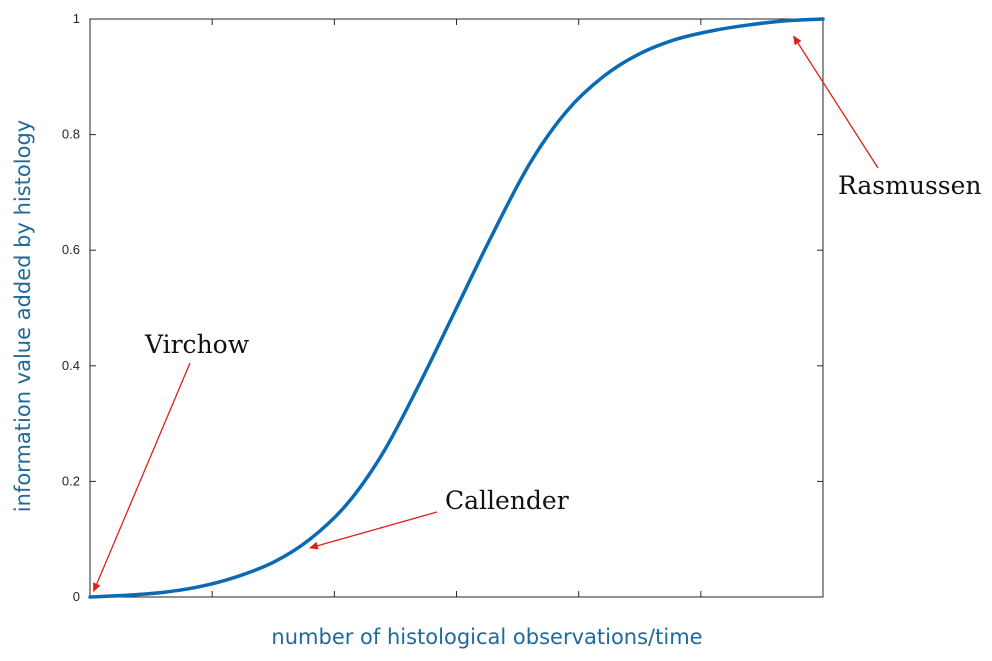 The height and width of the screenshot is (661, 992). What do you see at coordinates (76, 596) in the screenshot?
I see `y-tick-label: 0` at bounding box center [76, 596].